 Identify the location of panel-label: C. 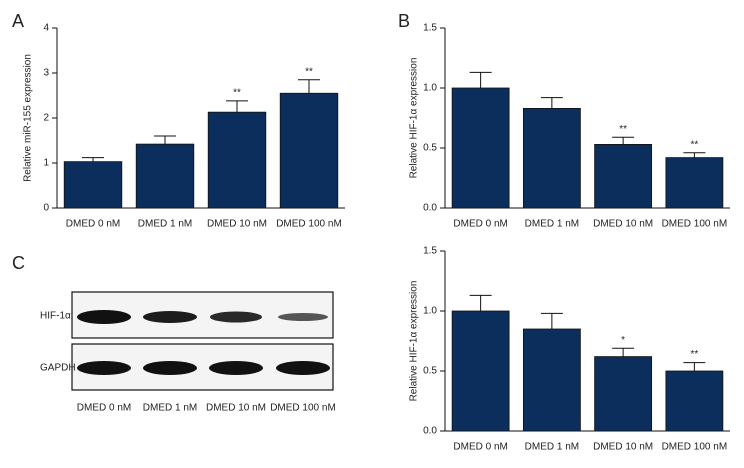
(18, 263).